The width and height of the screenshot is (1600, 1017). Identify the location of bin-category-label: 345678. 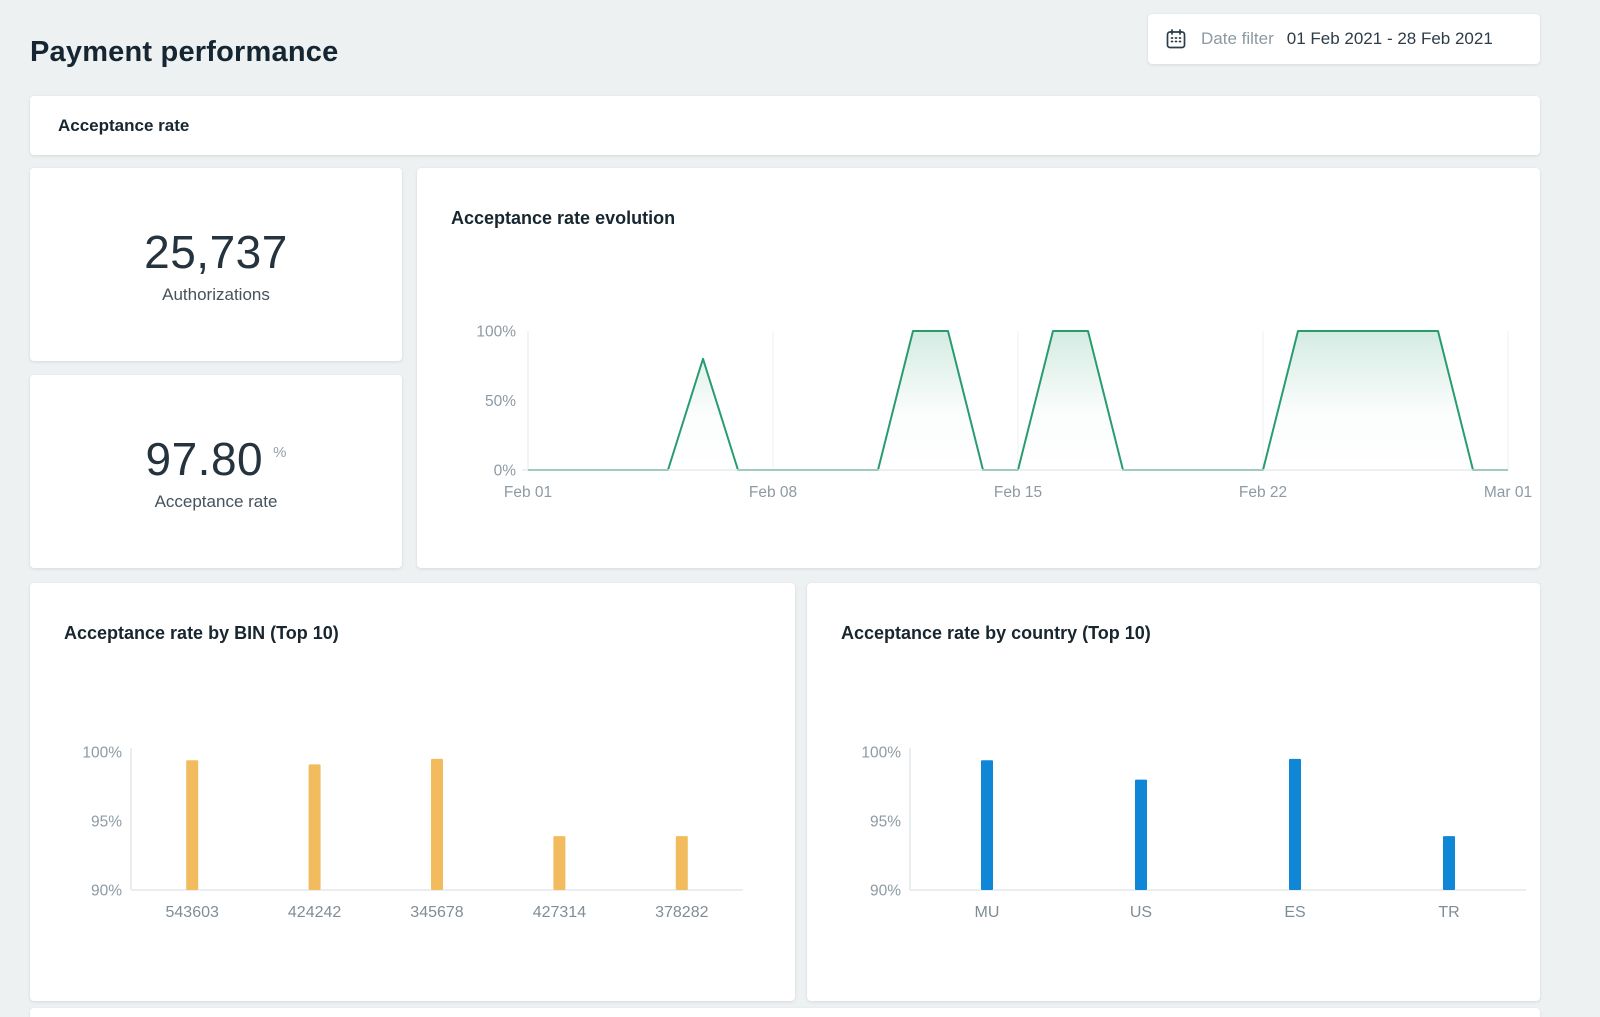
(436, 912).